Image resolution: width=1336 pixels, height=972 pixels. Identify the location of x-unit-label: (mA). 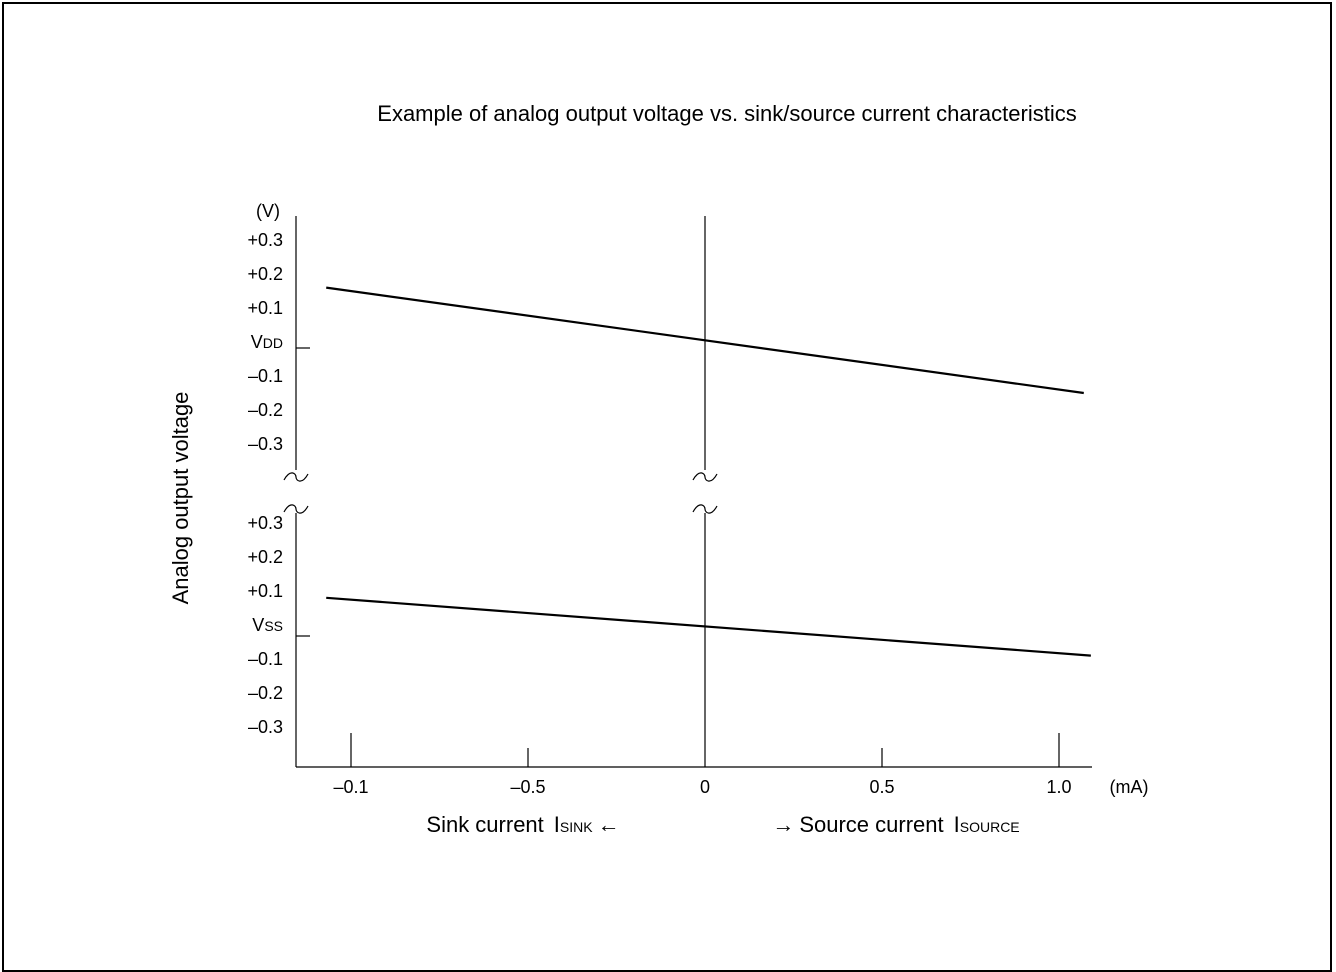
(1129, 787).